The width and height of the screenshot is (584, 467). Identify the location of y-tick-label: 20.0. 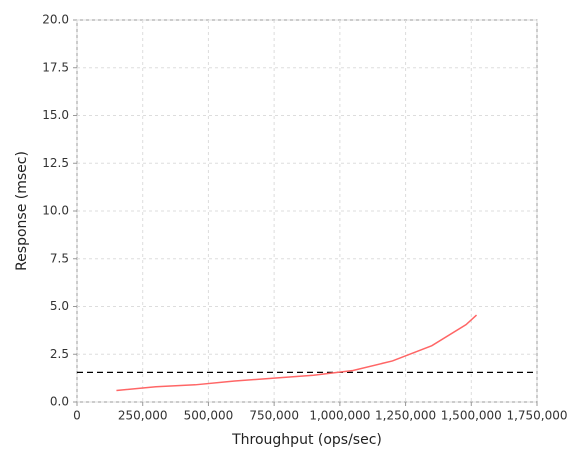
(55, 20).